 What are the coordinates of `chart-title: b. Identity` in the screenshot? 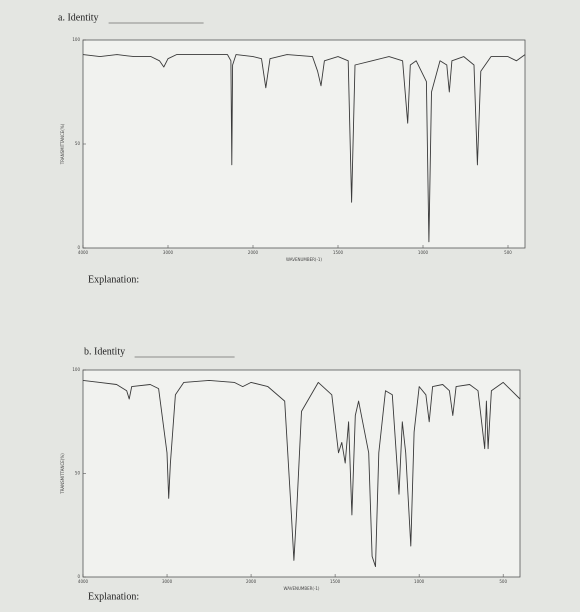 It's located at (104, 351).